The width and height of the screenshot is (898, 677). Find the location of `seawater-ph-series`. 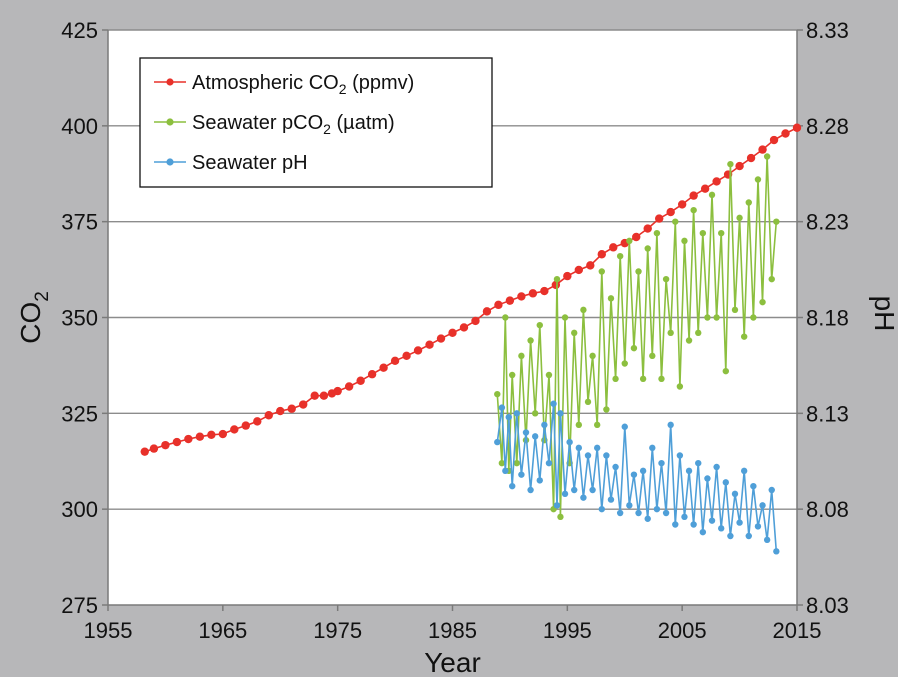

seawater-ph-series is located at coordinates (637, 477).